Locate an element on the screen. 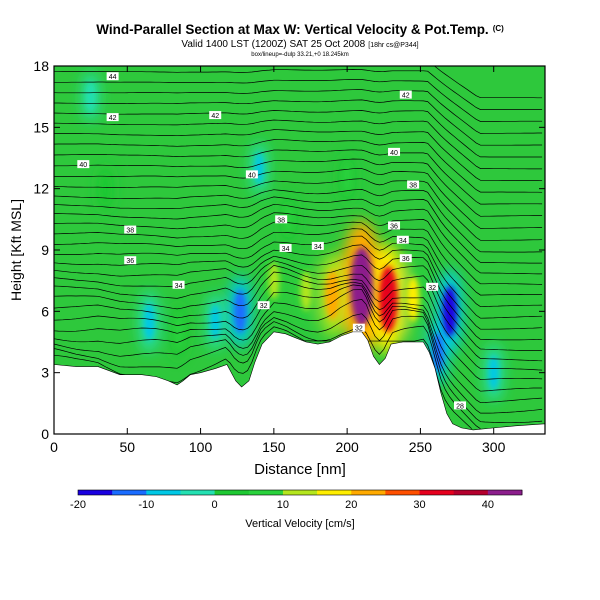  colorbar-tick-label: -10 is located at coordinates (146, 505).